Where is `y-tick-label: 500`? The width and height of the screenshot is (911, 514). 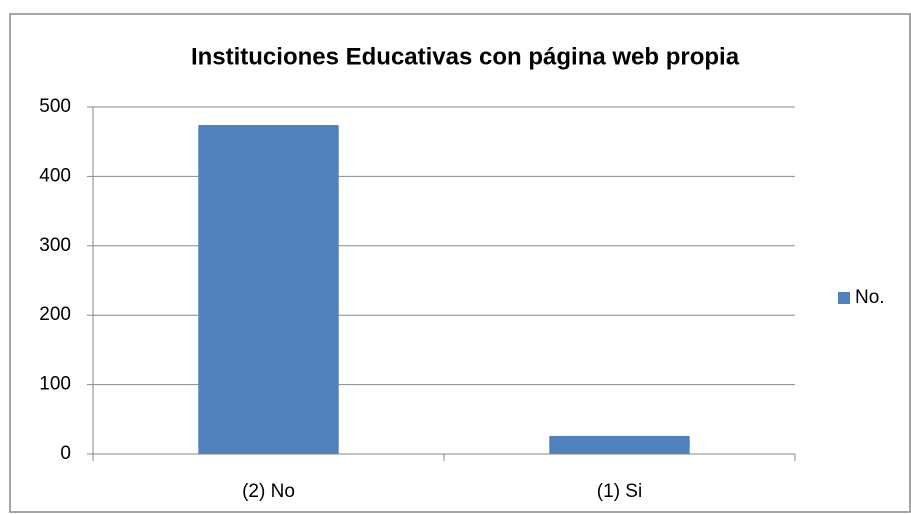 y-tick-label: 500 is located at coordinates (55, 106).